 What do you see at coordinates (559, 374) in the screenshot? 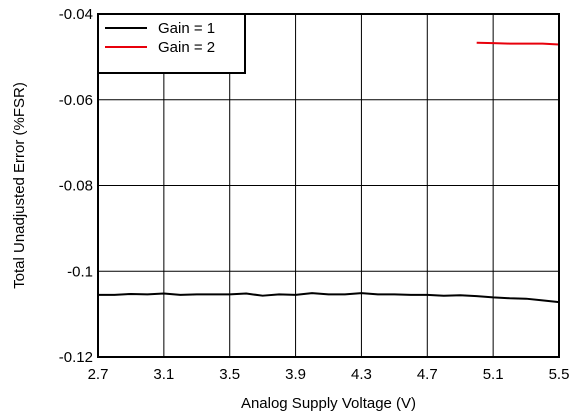
I see `x-tick-label: 5.5` at bounding box center [559, 374].